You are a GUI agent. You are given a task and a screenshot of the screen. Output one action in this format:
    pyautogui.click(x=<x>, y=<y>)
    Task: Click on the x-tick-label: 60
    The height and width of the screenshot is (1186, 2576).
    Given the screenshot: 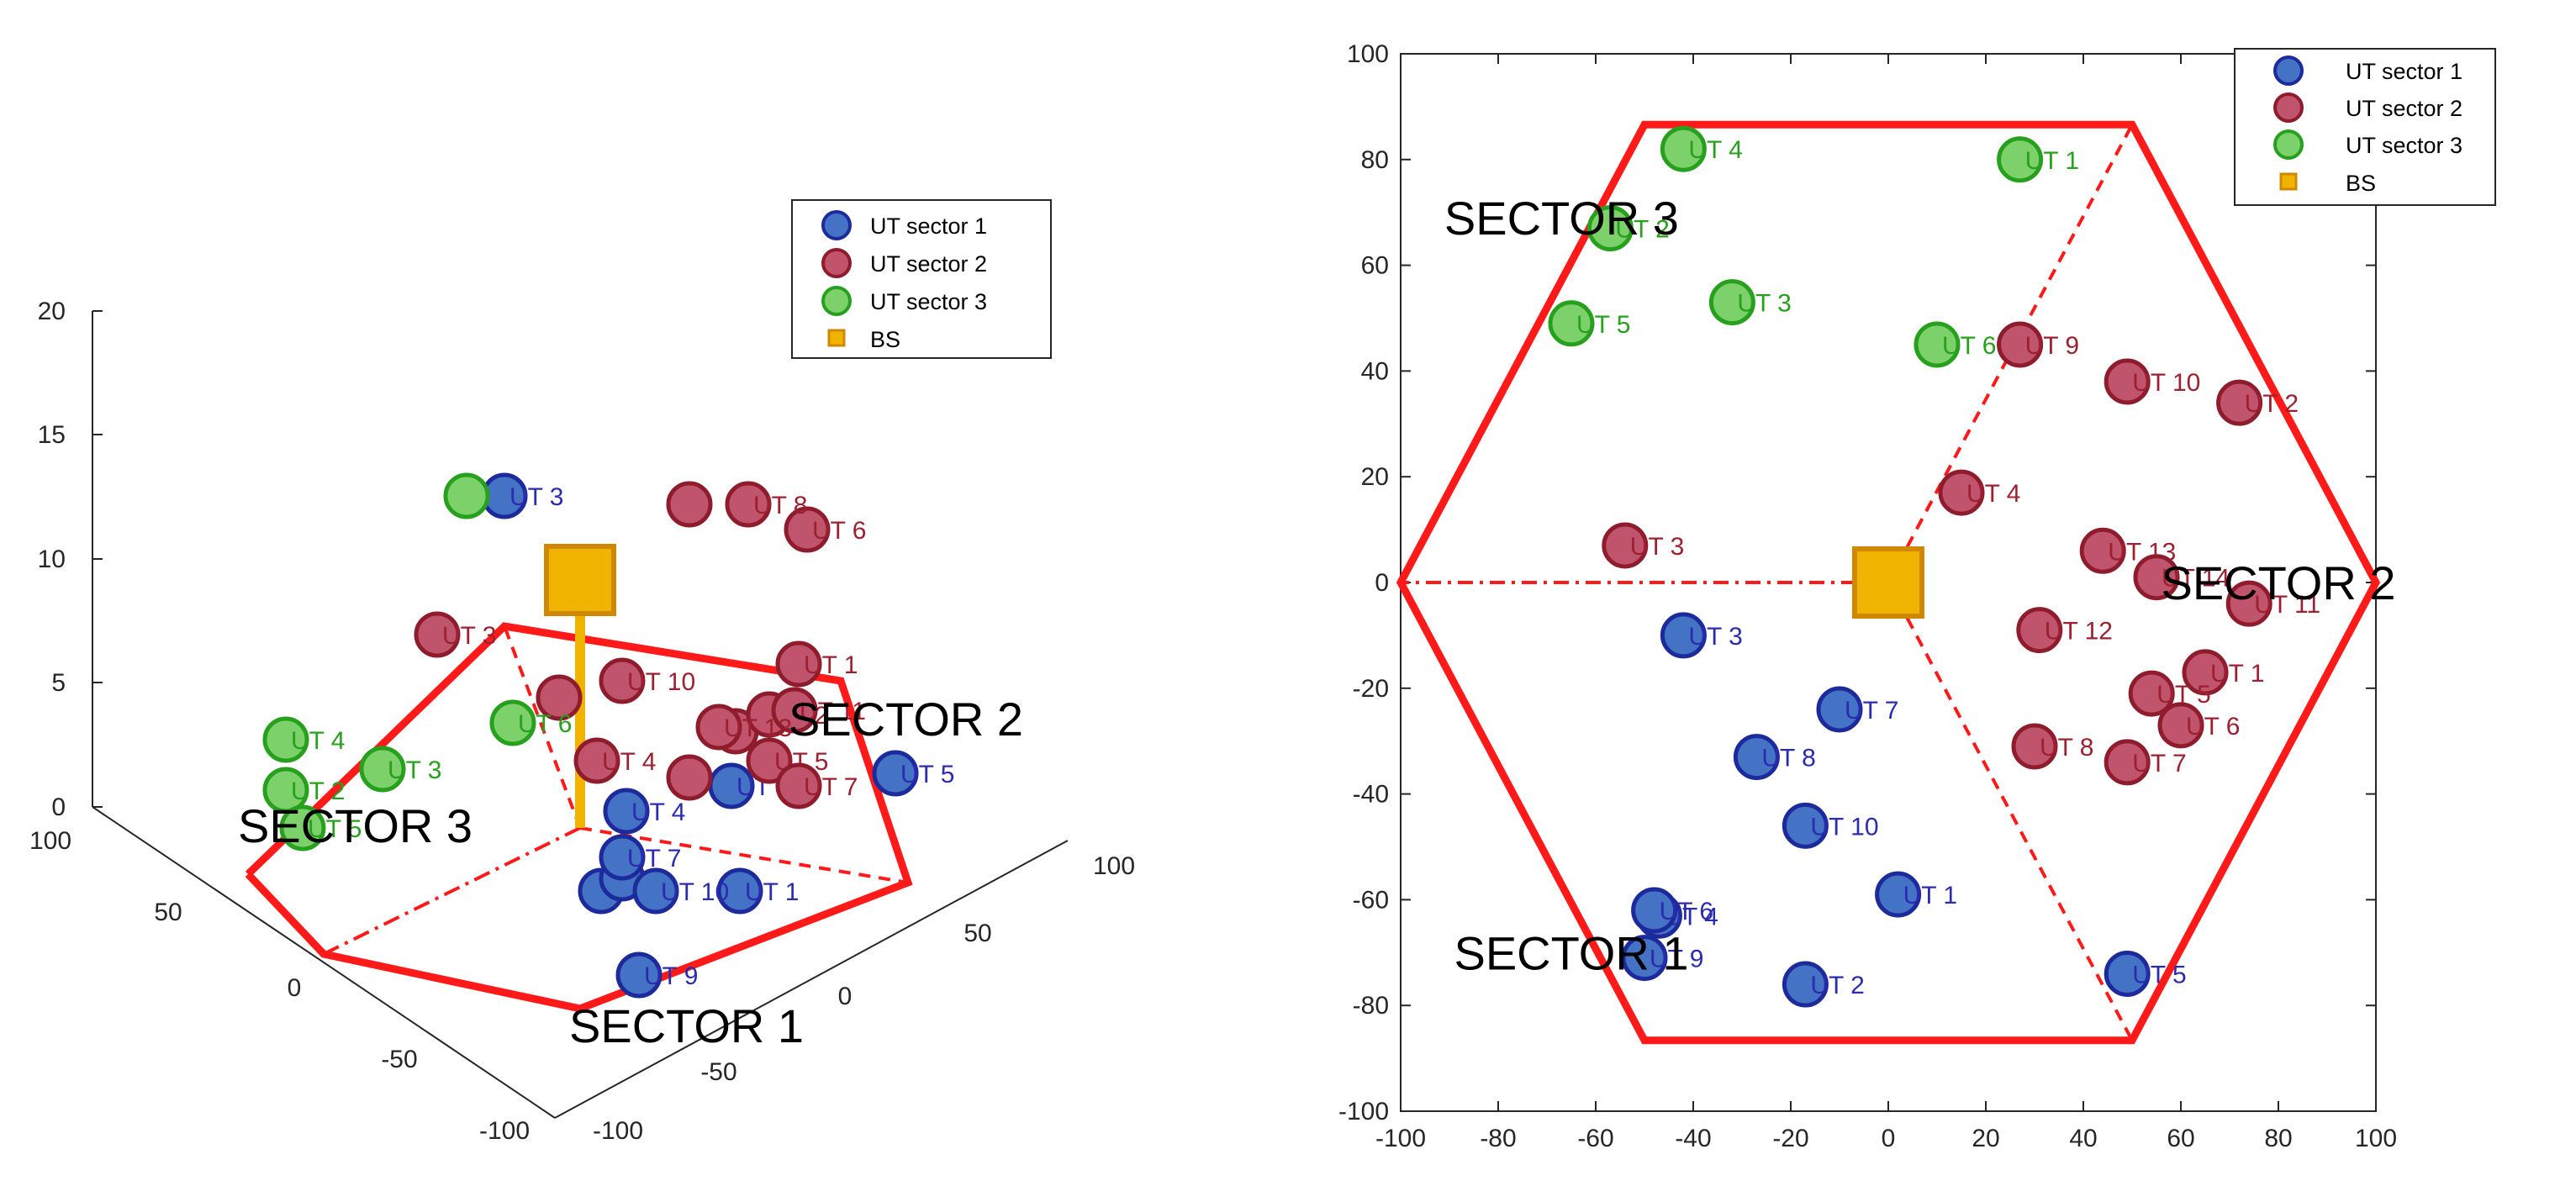 What is the action you would take?
    pyautogui.click(x=2180, y=1138)
    